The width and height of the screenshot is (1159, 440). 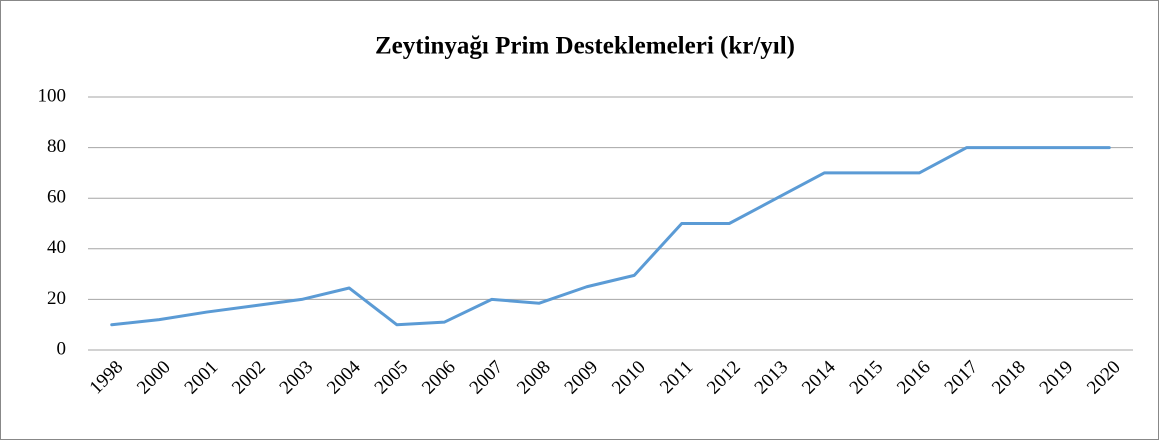 What do you see at coordinates (56, 247) in the screenshot?
I see `y-tick-label: 40` at bounding box center [56, 247].